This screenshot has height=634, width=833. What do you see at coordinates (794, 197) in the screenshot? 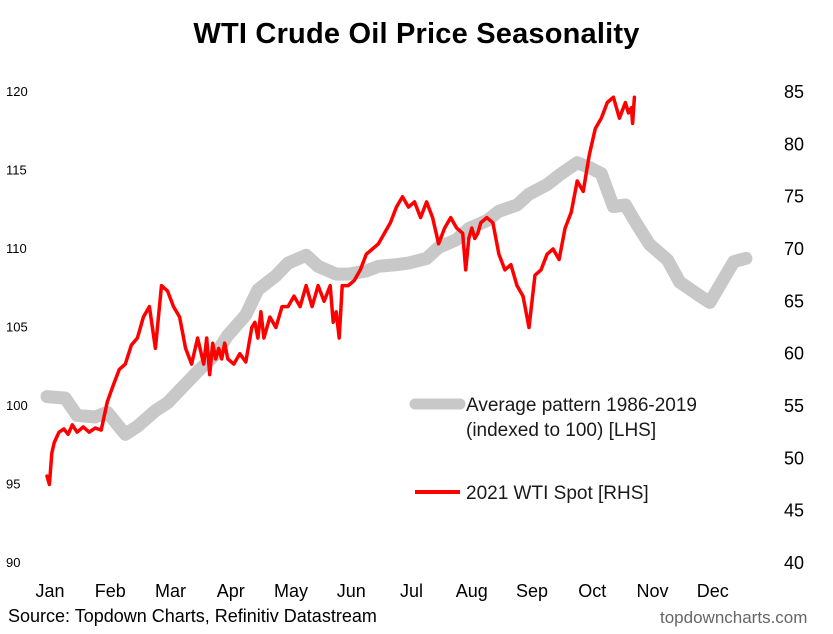
I see `y-right-tick-label: 75` at bounding box center [794, 197].